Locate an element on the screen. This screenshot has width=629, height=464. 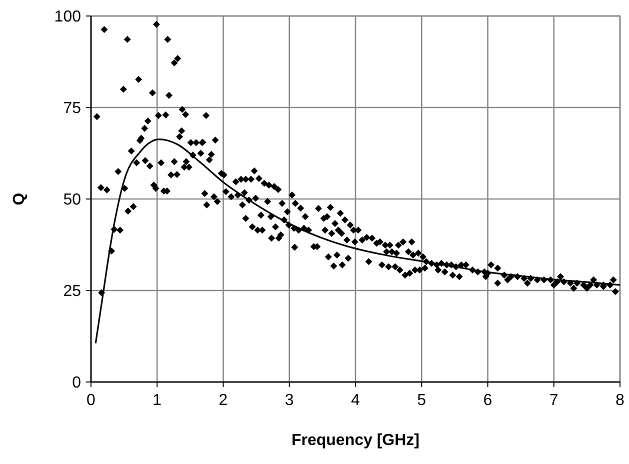
x-tick-label: 5 is located at coordinates (421, 400).